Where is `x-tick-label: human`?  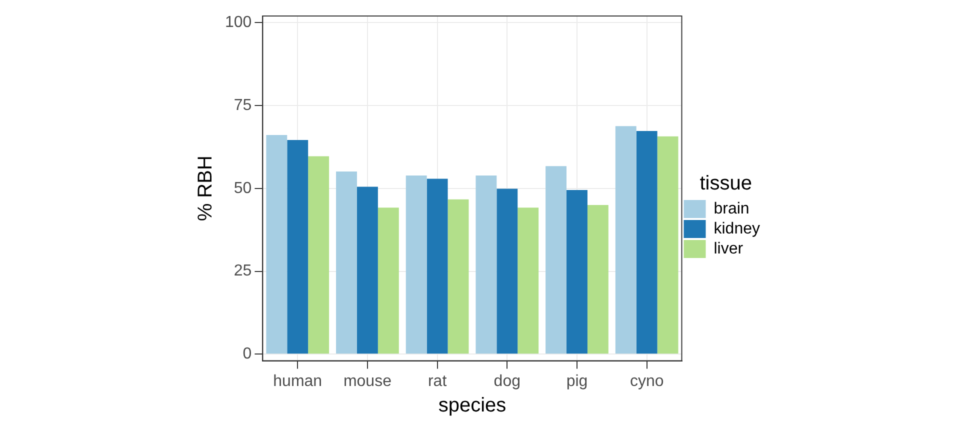 x-tick-label: human is located at coordinates (297, 381).